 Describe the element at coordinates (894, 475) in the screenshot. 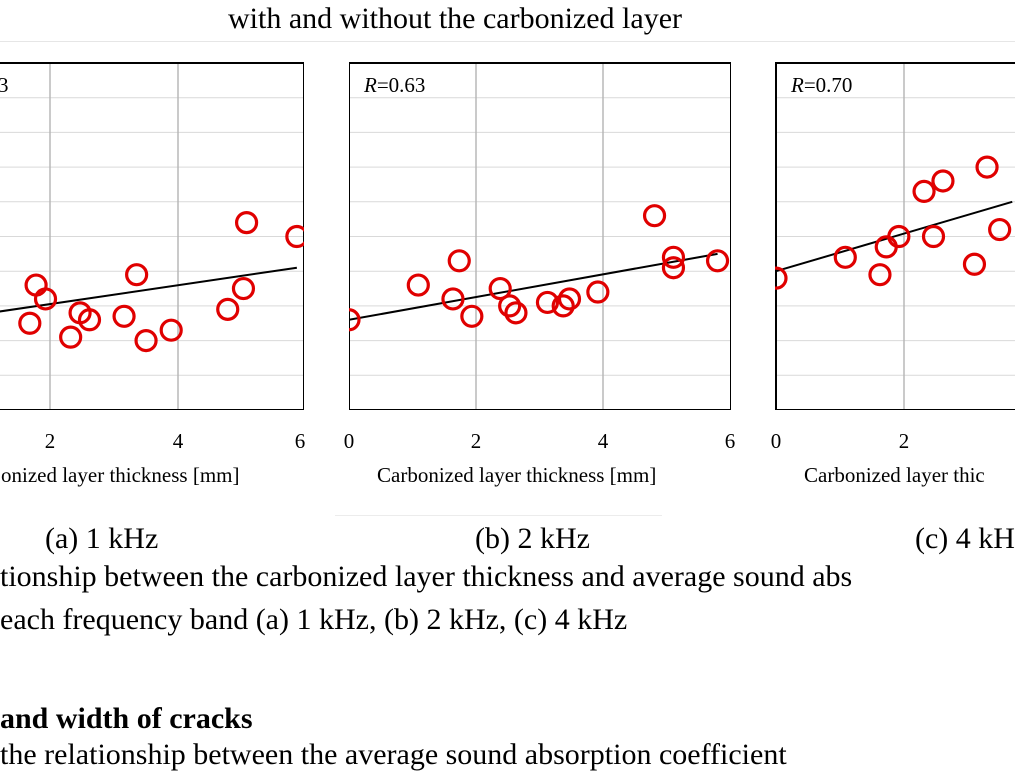

I see `x-axis-label: Carbonized layer thic` at that location.